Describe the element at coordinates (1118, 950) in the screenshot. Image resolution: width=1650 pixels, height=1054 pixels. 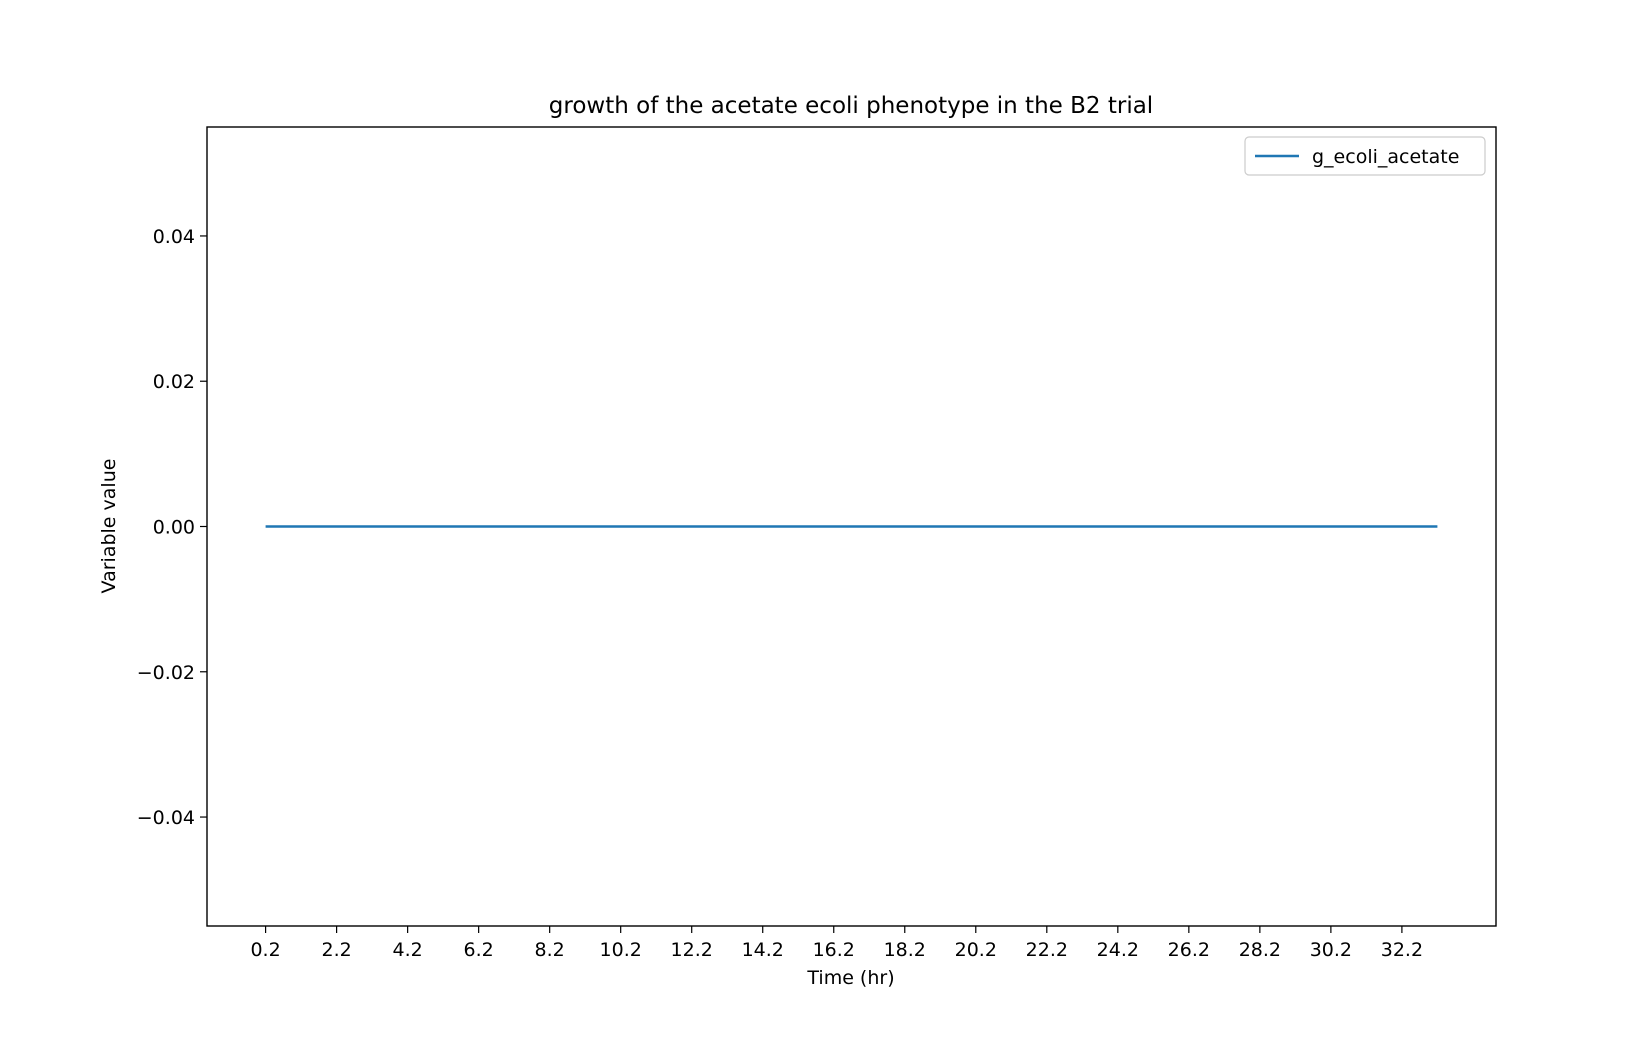
I see `x-tick-label: 24.2` at that location.